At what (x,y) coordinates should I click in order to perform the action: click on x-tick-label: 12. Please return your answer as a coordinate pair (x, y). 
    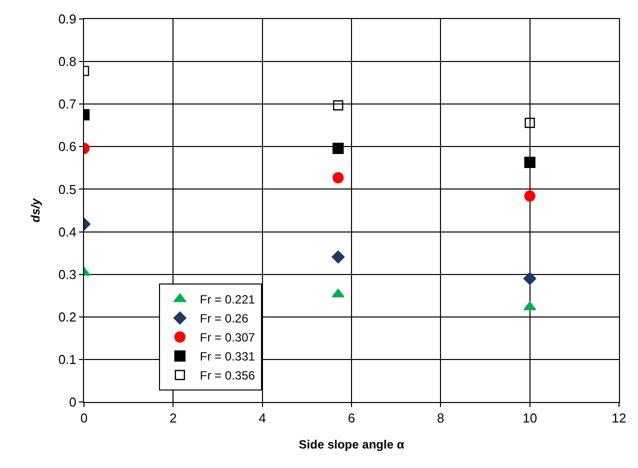
    Looking at the image, I should click on (619, 418).